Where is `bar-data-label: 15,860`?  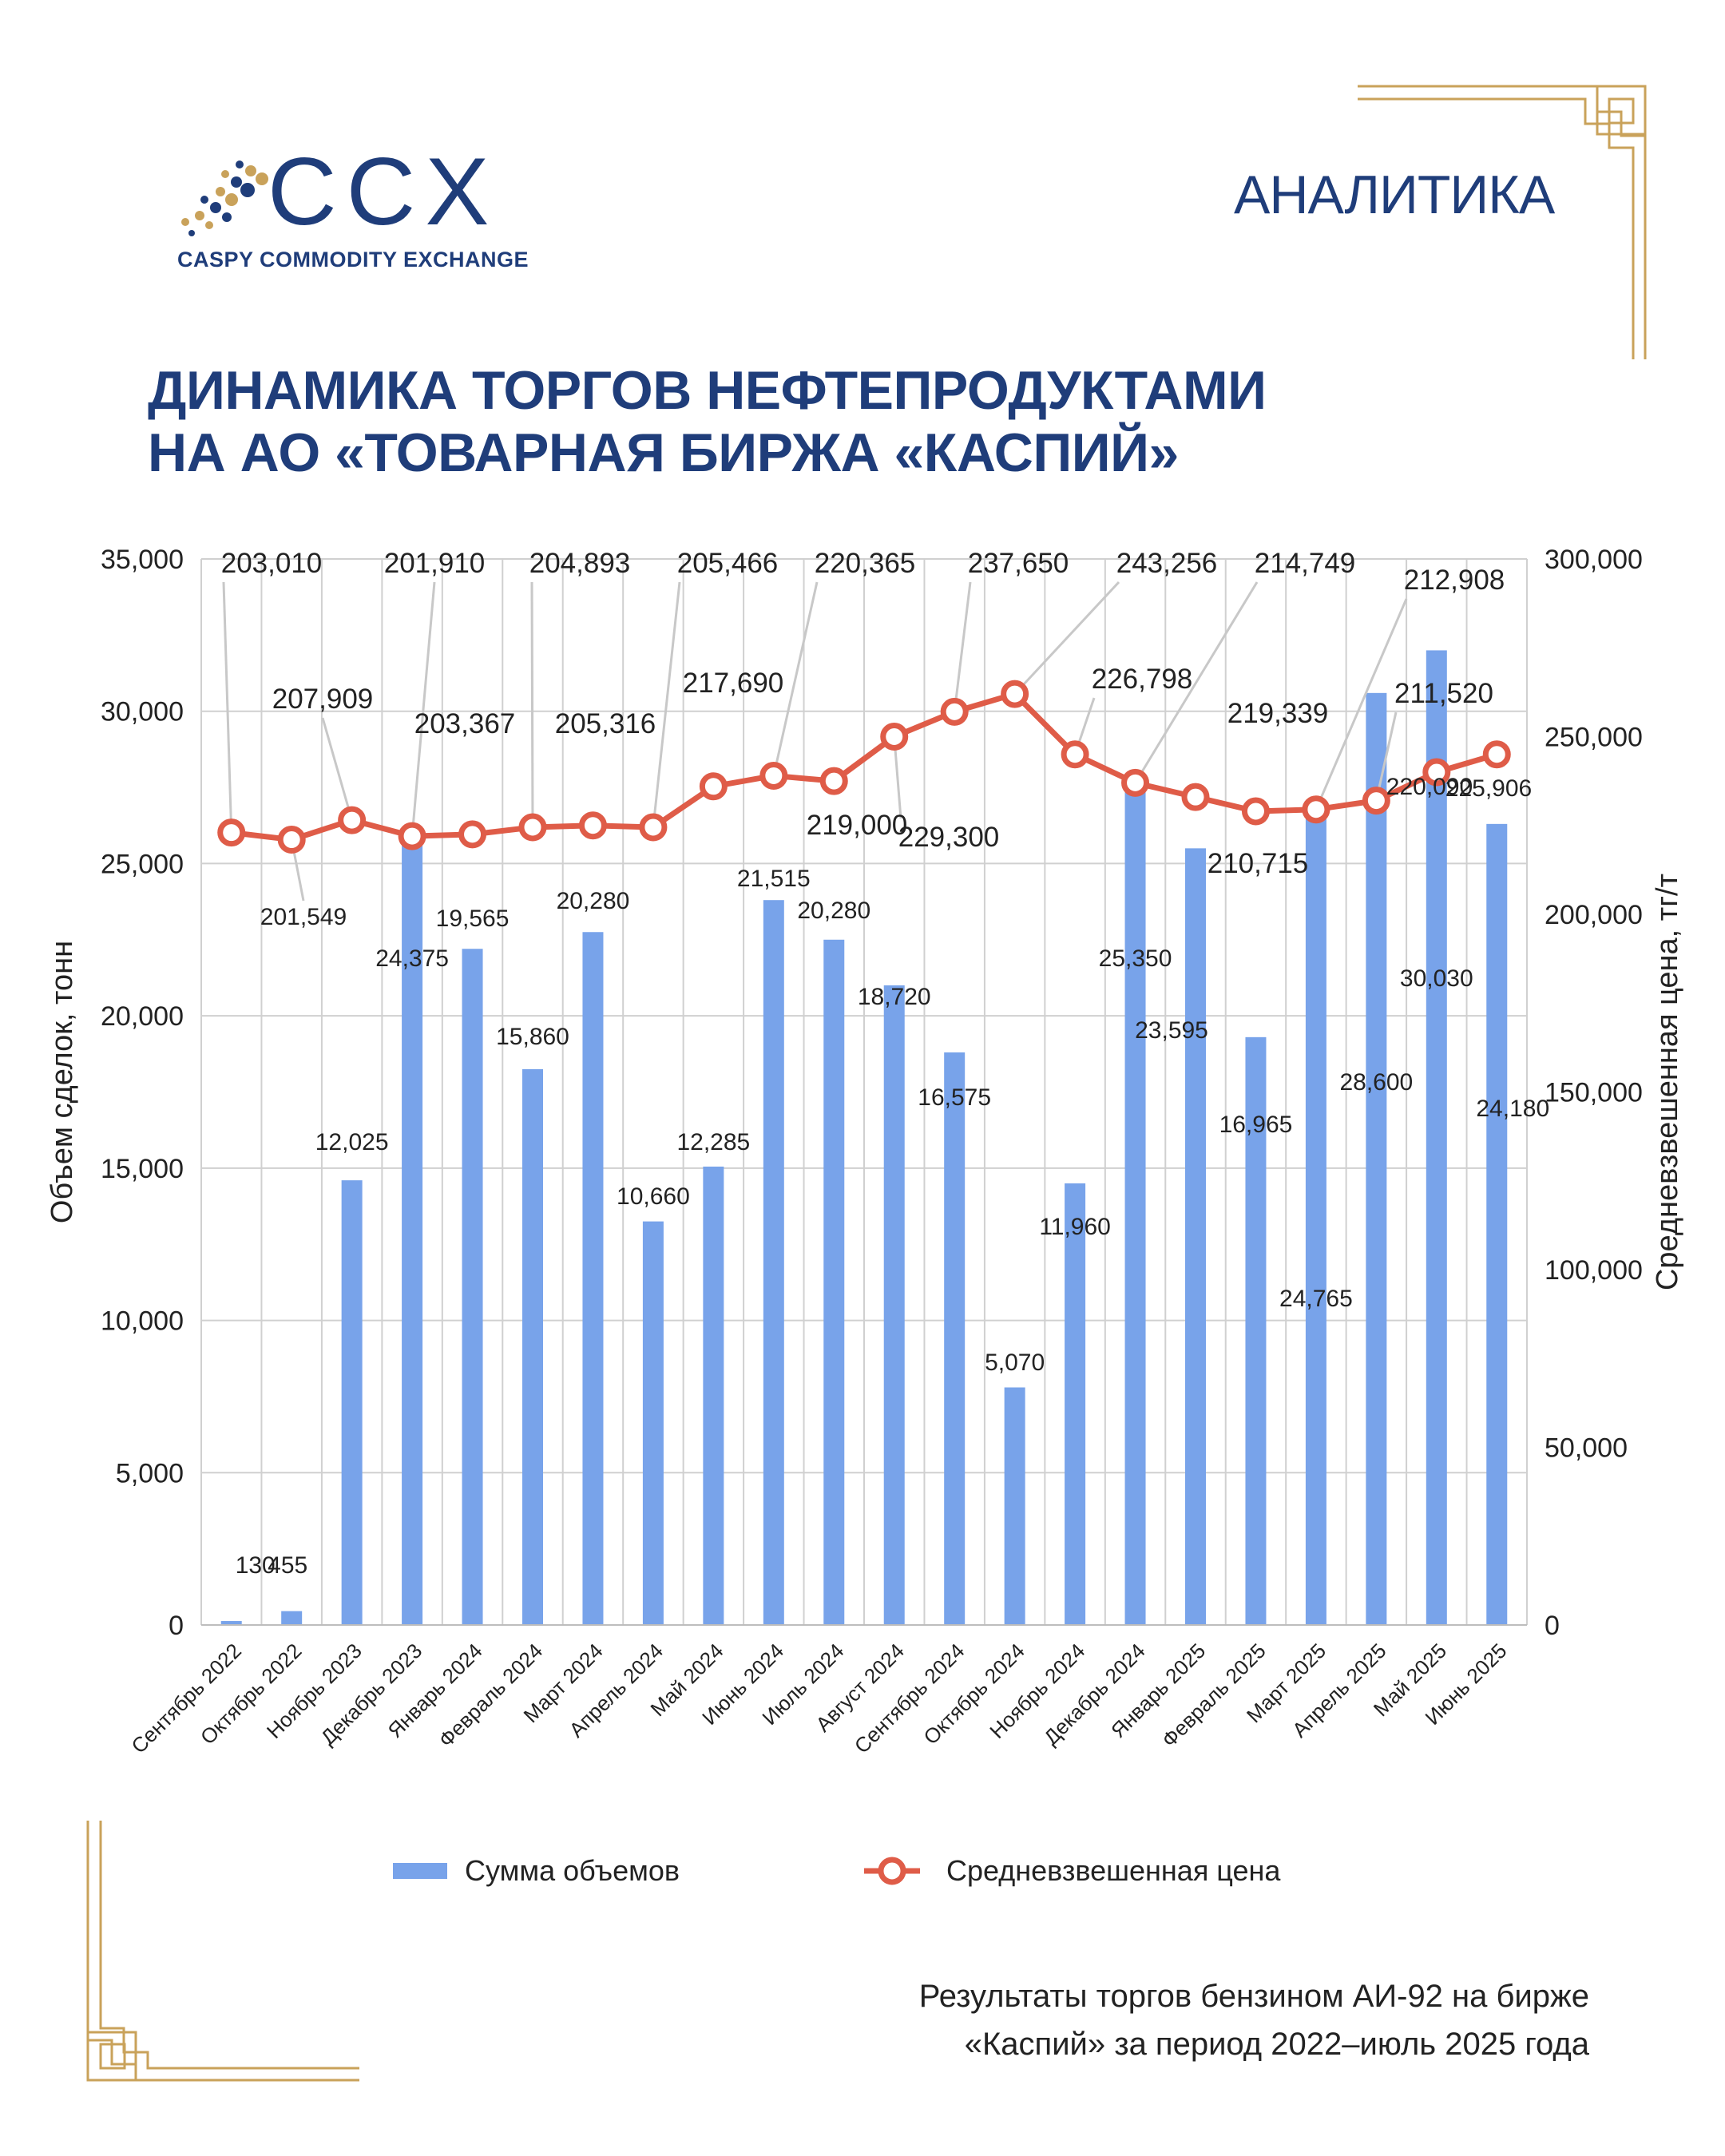
bar-data-label: 15,860 is located at coordinates (533, 1037).